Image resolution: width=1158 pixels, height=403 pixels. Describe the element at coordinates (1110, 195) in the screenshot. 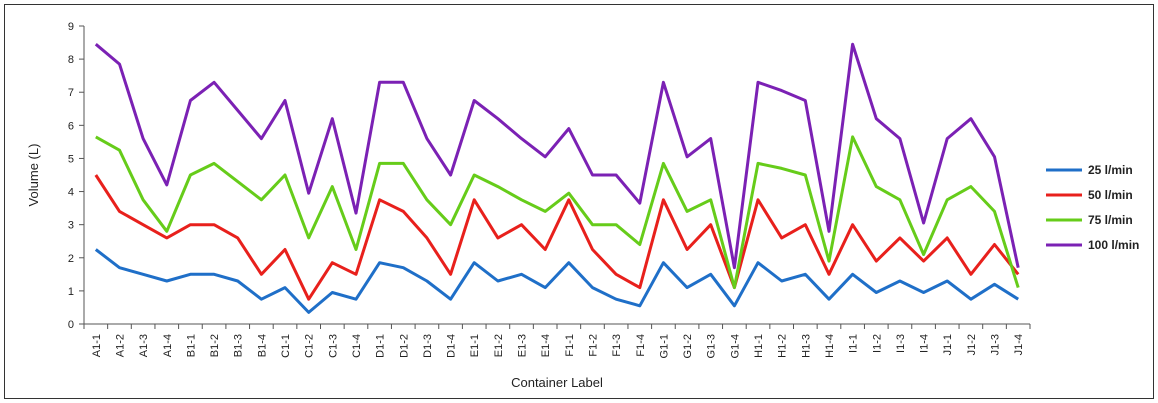

I see `legend-label: 50 l/min` at that location.